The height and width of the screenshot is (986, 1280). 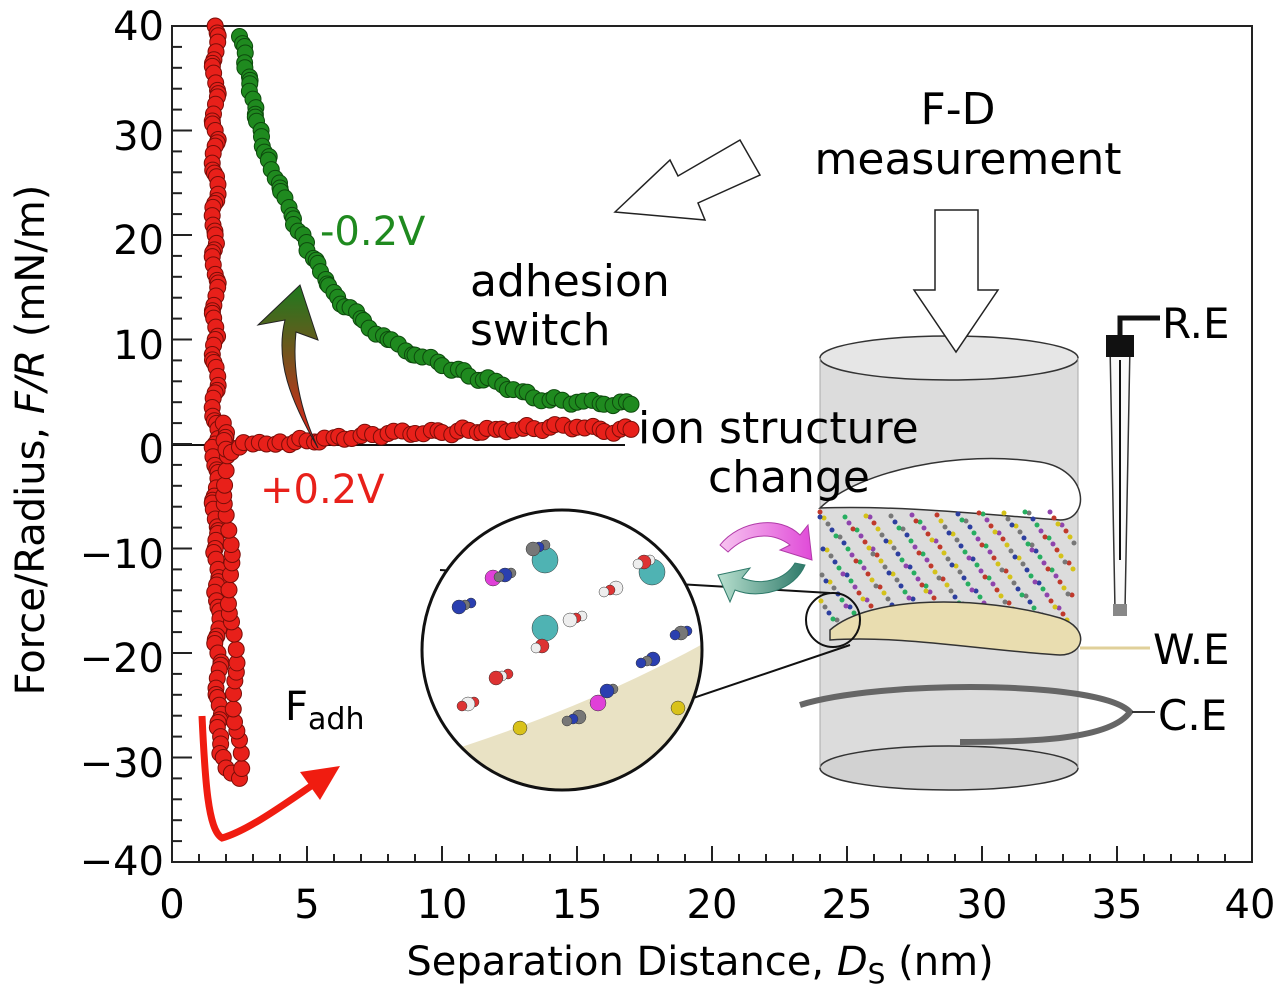 I want to click on counter-electrode-wire, so click(x=966, y=714).